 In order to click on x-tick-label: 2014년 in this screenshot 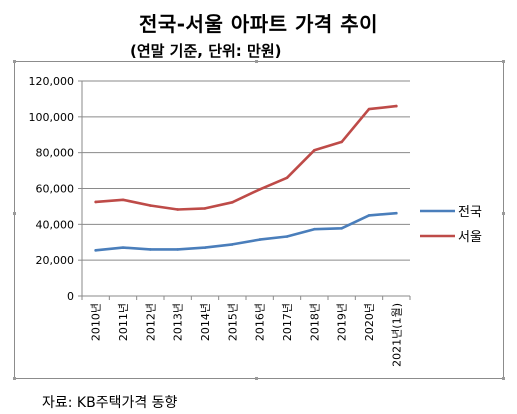, I will do `click(205, 322)`.